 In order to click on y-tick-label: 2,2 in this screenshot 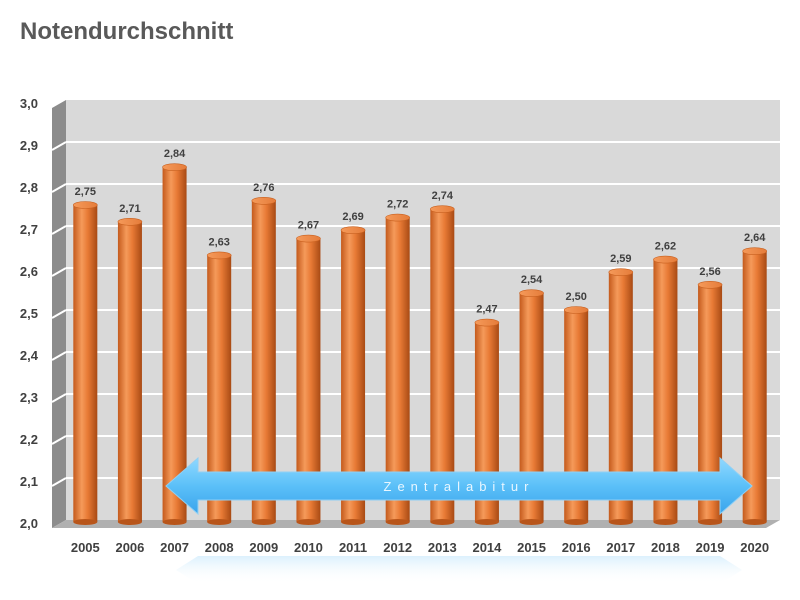, I will do `click(29, 439)`.